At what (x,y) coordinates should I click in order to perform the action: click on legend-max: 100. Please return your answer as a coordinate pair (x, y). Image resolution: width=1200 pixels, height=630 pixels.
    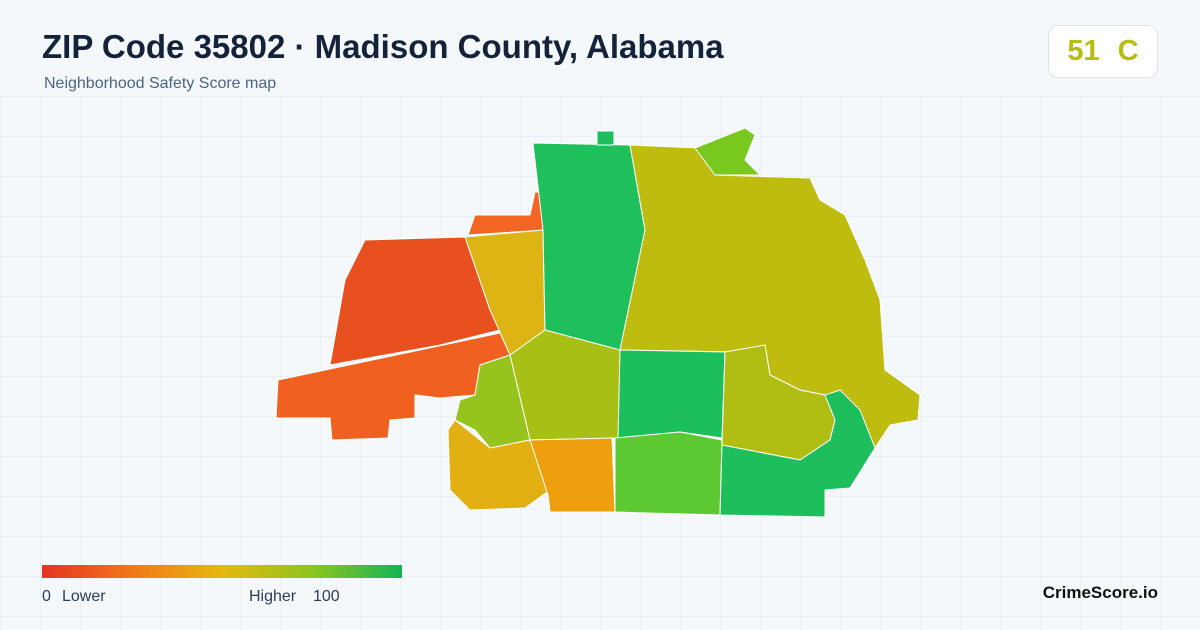
    Looking at the image, I should click on (326, 596).